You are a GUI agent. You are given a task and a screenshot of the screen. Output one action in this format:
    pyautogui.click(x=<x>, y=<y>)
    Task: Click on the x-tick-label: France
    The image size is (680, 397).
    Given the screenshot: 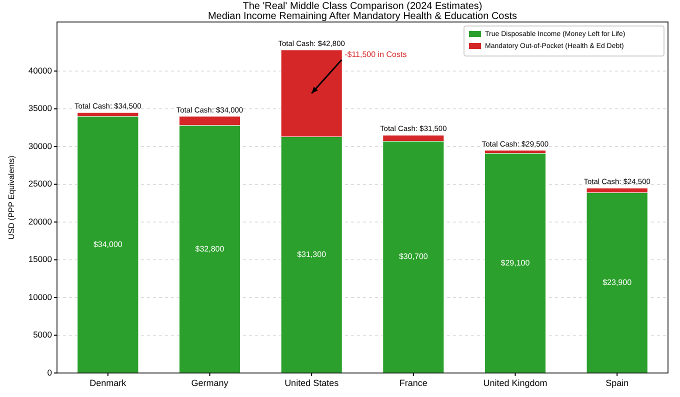 What is the action you would take?
    pyautogui.click(x=413, y=383)
    